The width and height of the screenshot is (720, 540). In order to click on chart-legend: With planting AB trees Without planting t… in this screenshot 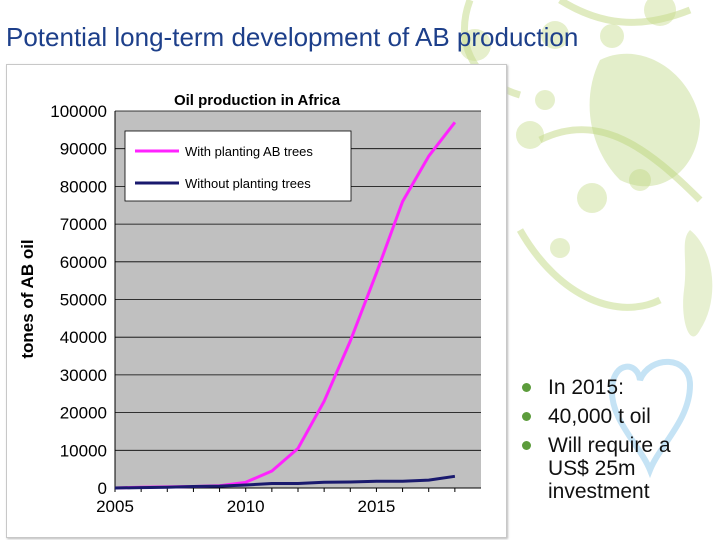, I will do `click(238, 166)`.